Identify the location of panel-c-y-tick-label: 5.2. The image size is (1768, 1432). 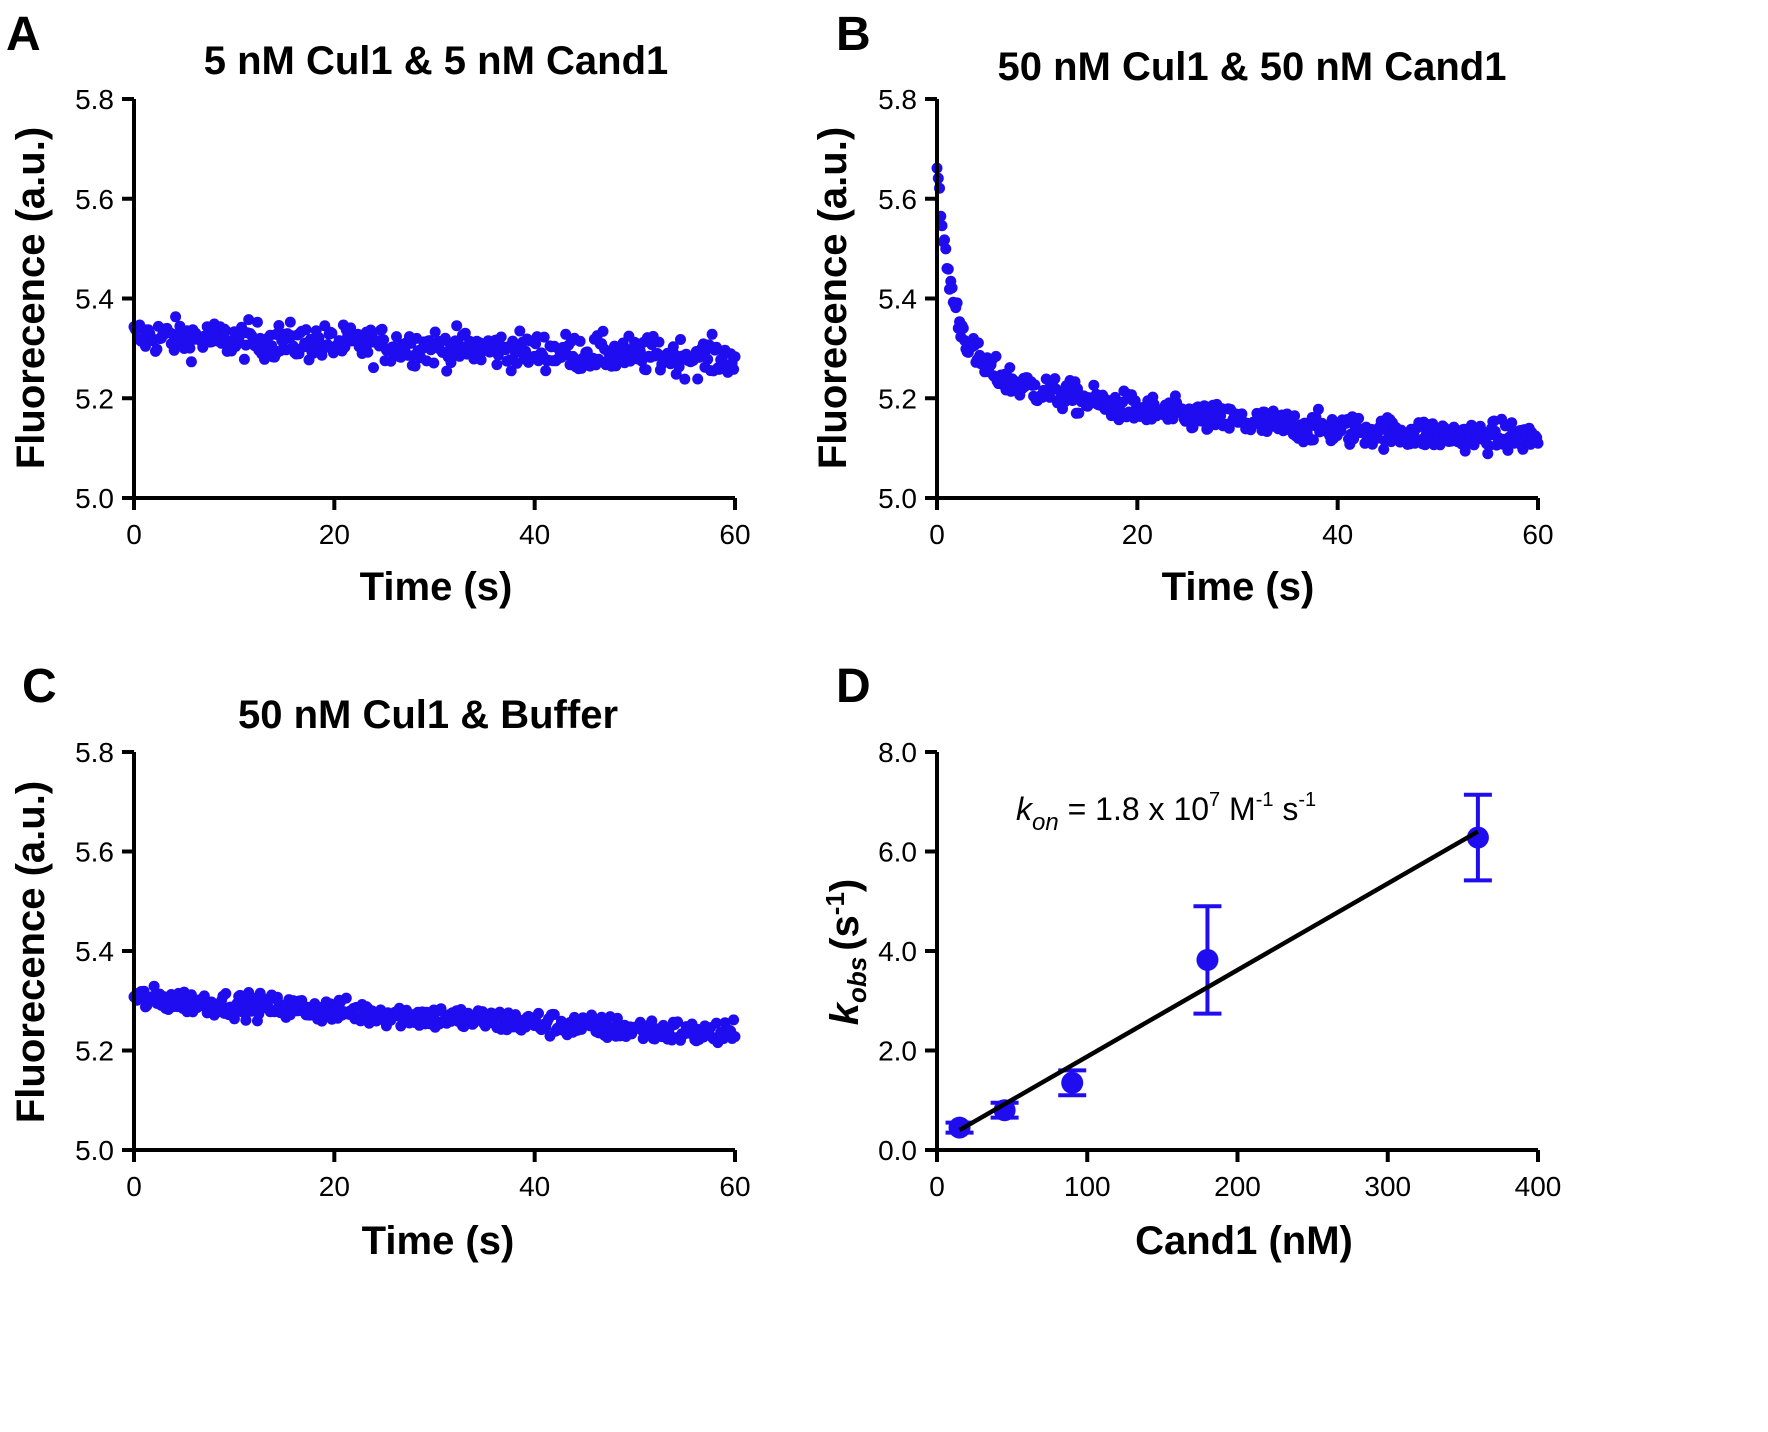
(94, 1051).